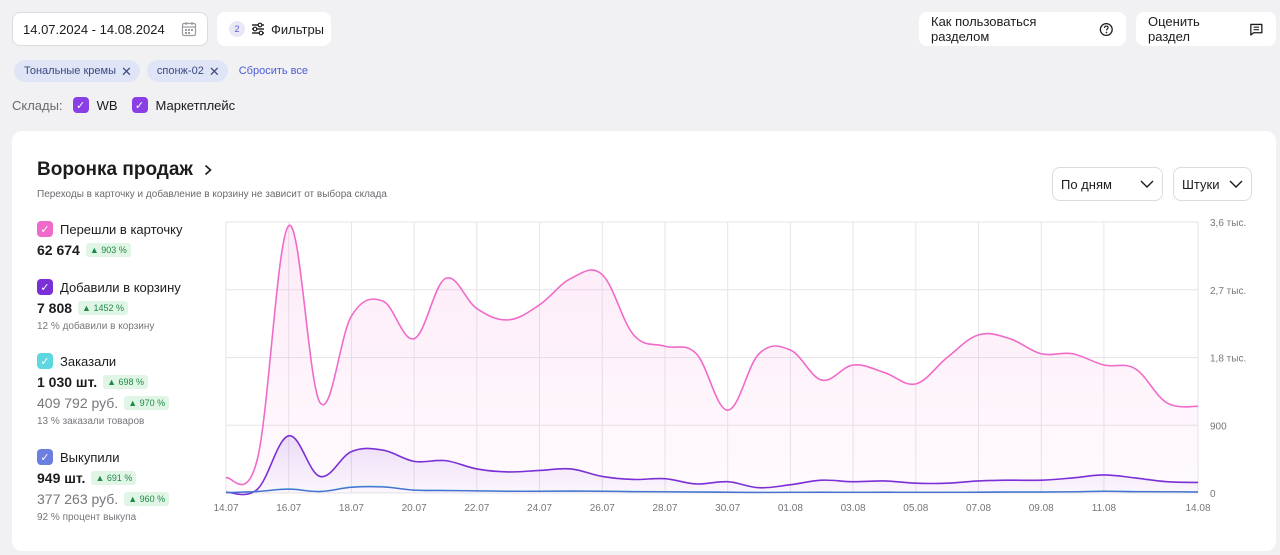  I want to click on calendar-icon, so click(189, 29).